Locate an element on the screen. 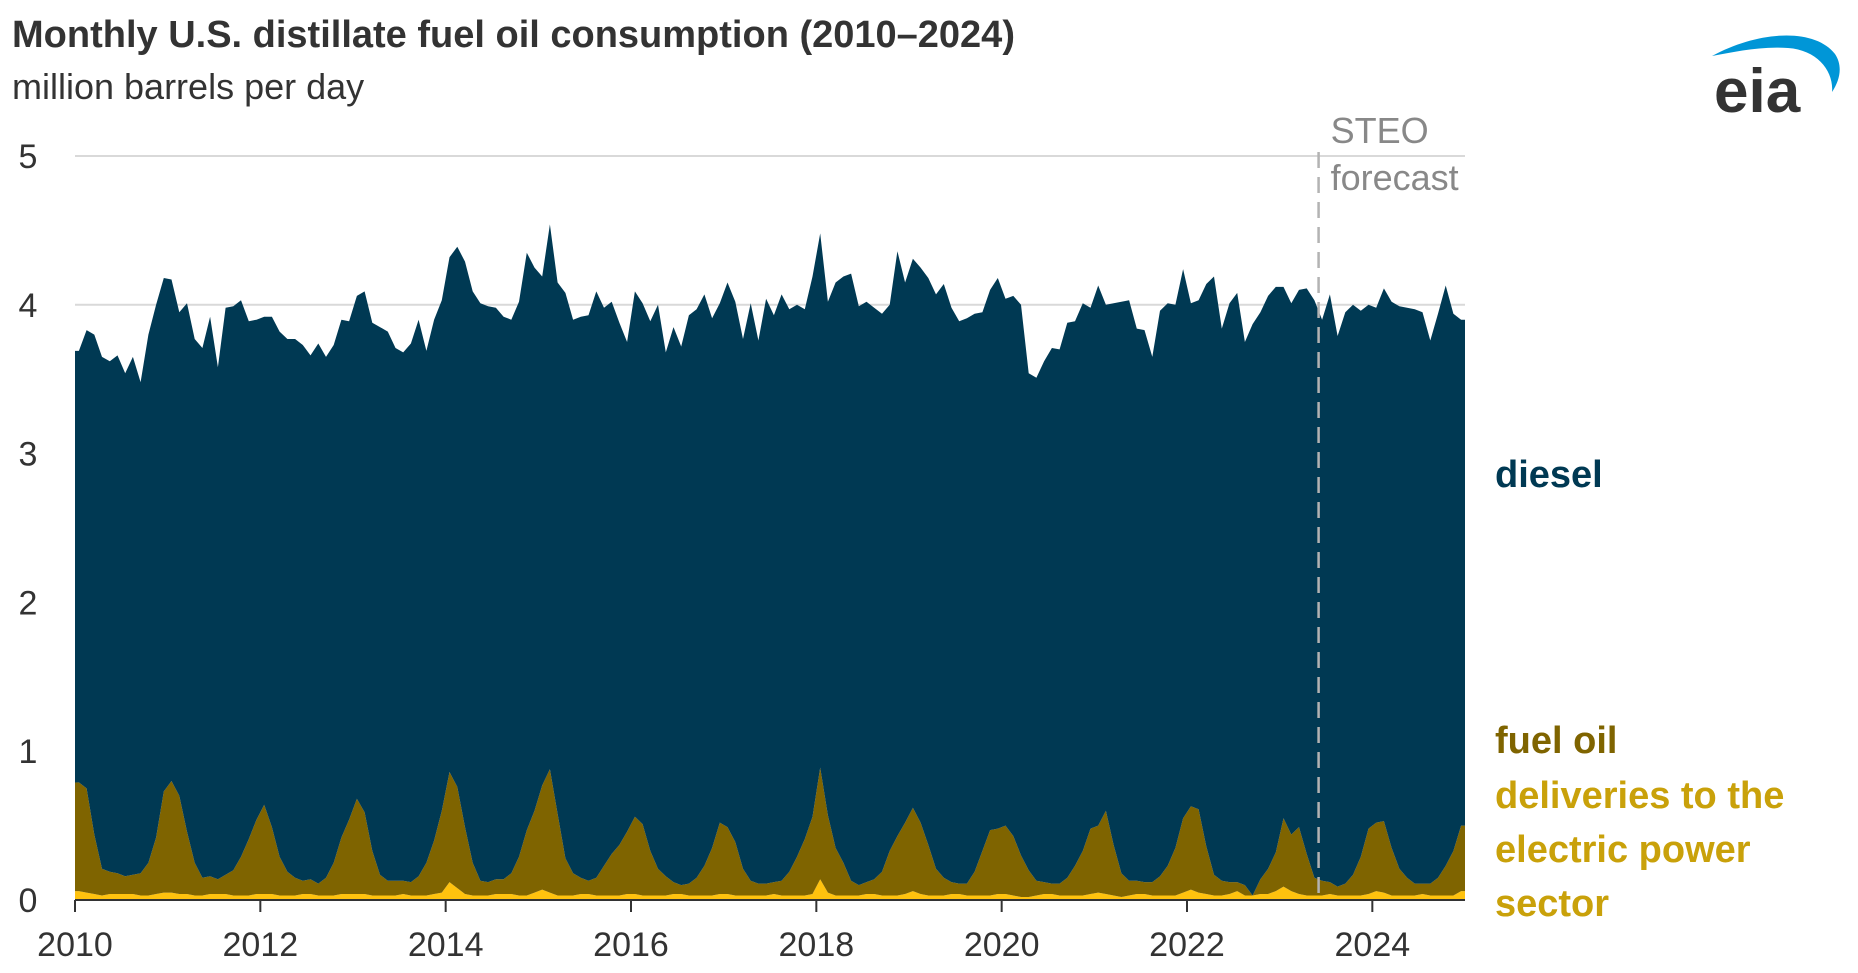 The width and height of the screenshot is (1858, 973). forecast-label-line-1: STEO is located at coordinates (1380, 130).